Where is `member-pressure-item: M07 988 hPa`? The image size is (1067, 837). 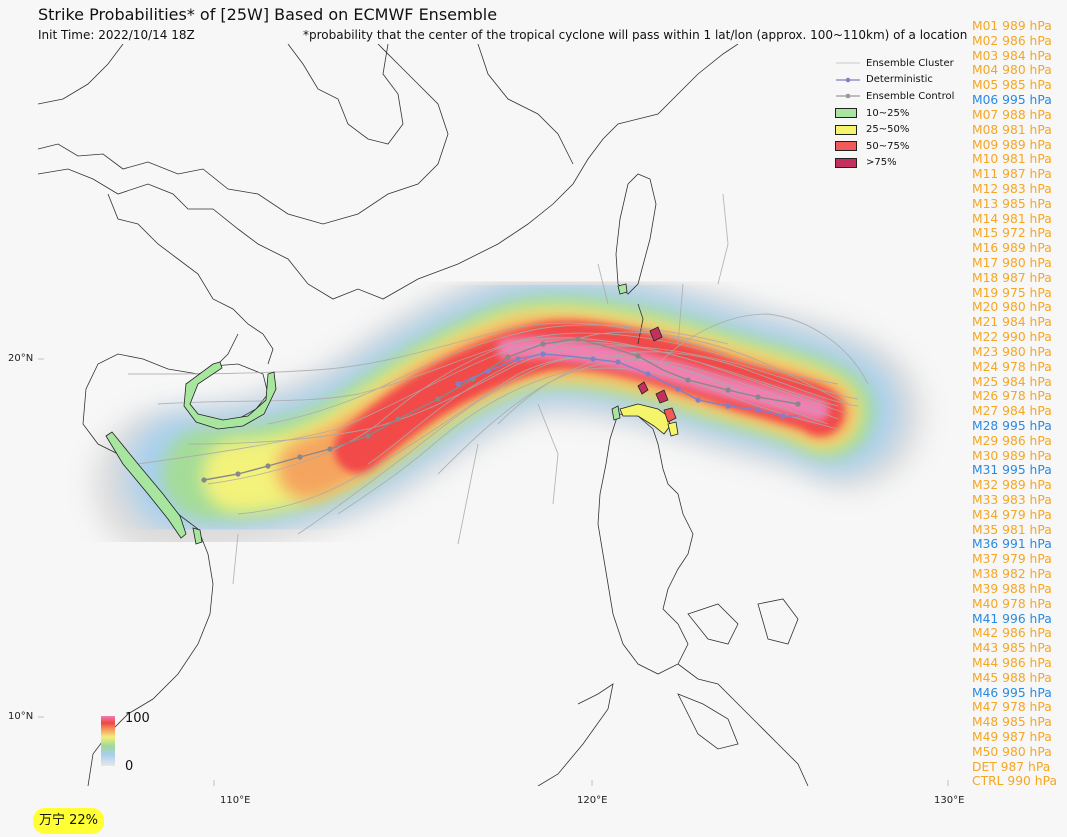
member-pressure-item: M07 988 hPa is located at coordinates (1012, 114).